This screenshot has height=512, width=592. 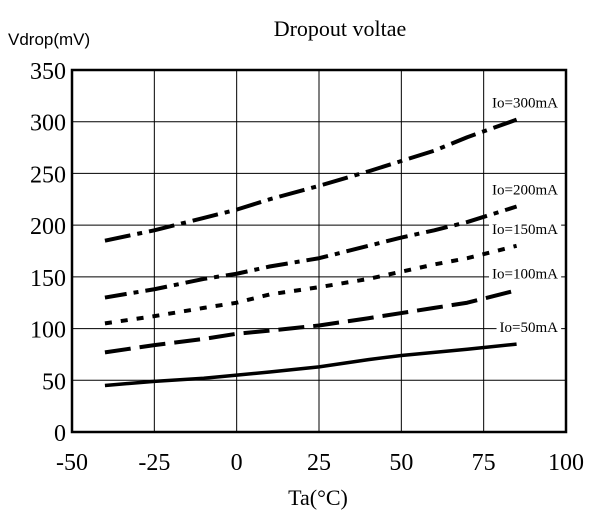 What do you see at coordinates (60, 434) in the screenshot?
I see `y-tick-label: 0` at bounding box center [60, 434].